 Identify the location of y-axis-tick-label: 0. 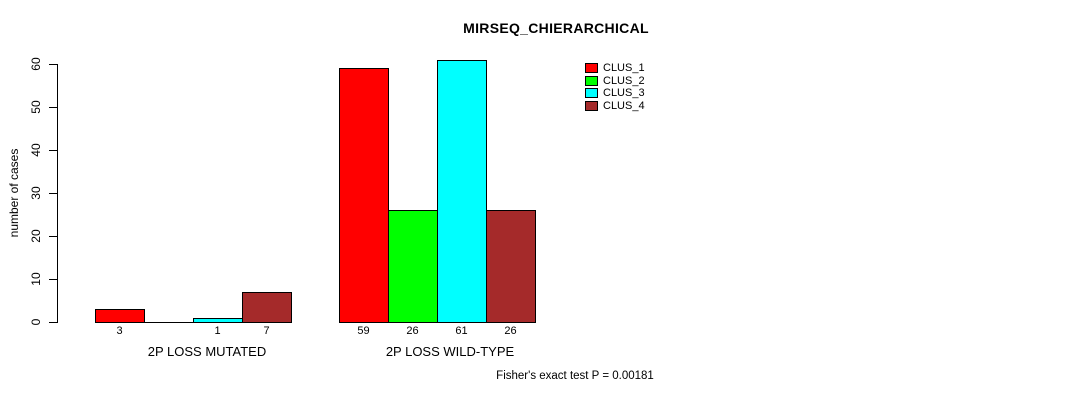
(36, 322).